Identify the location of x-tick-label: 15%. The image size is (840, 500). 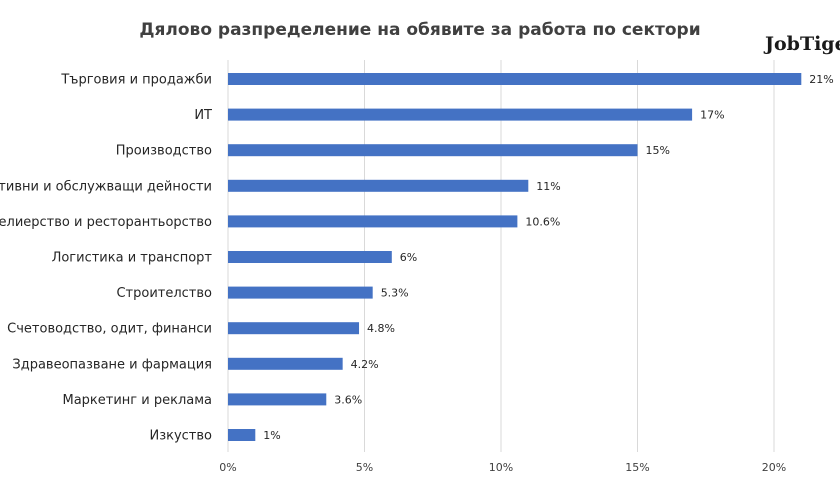
(637, 467).